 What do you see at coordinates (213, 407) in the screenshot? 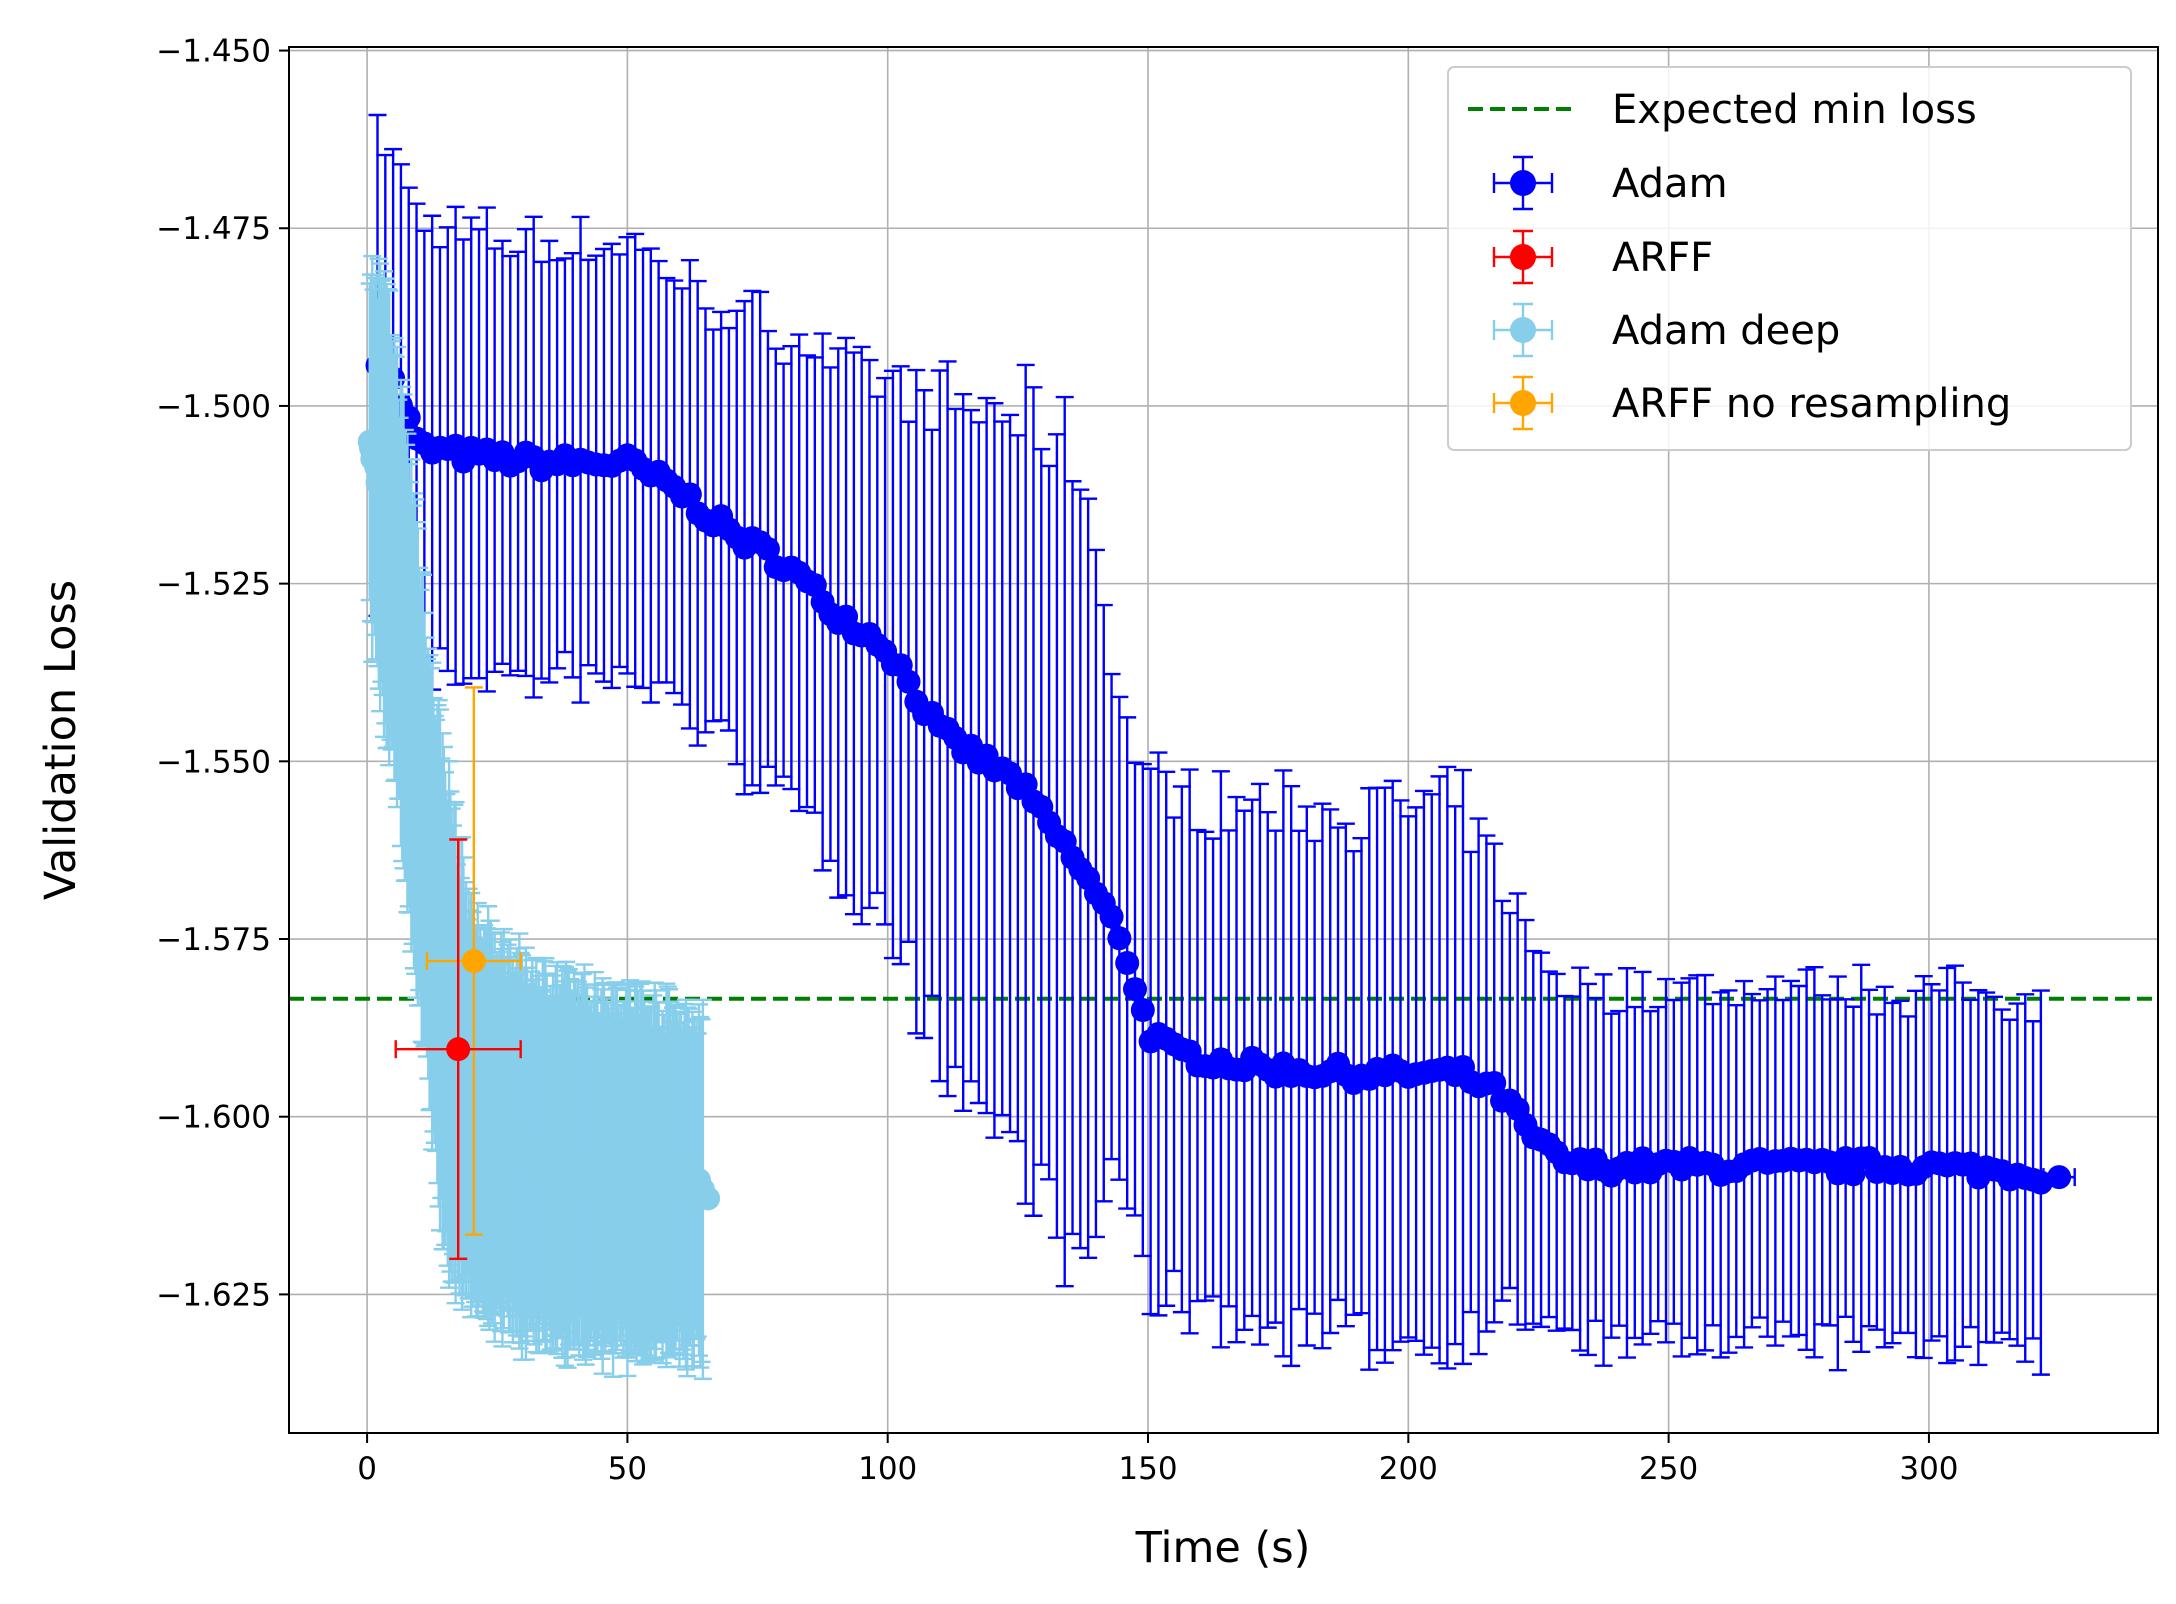
I see `y-tick-label: −1.500` at bounding box center [213, 407].